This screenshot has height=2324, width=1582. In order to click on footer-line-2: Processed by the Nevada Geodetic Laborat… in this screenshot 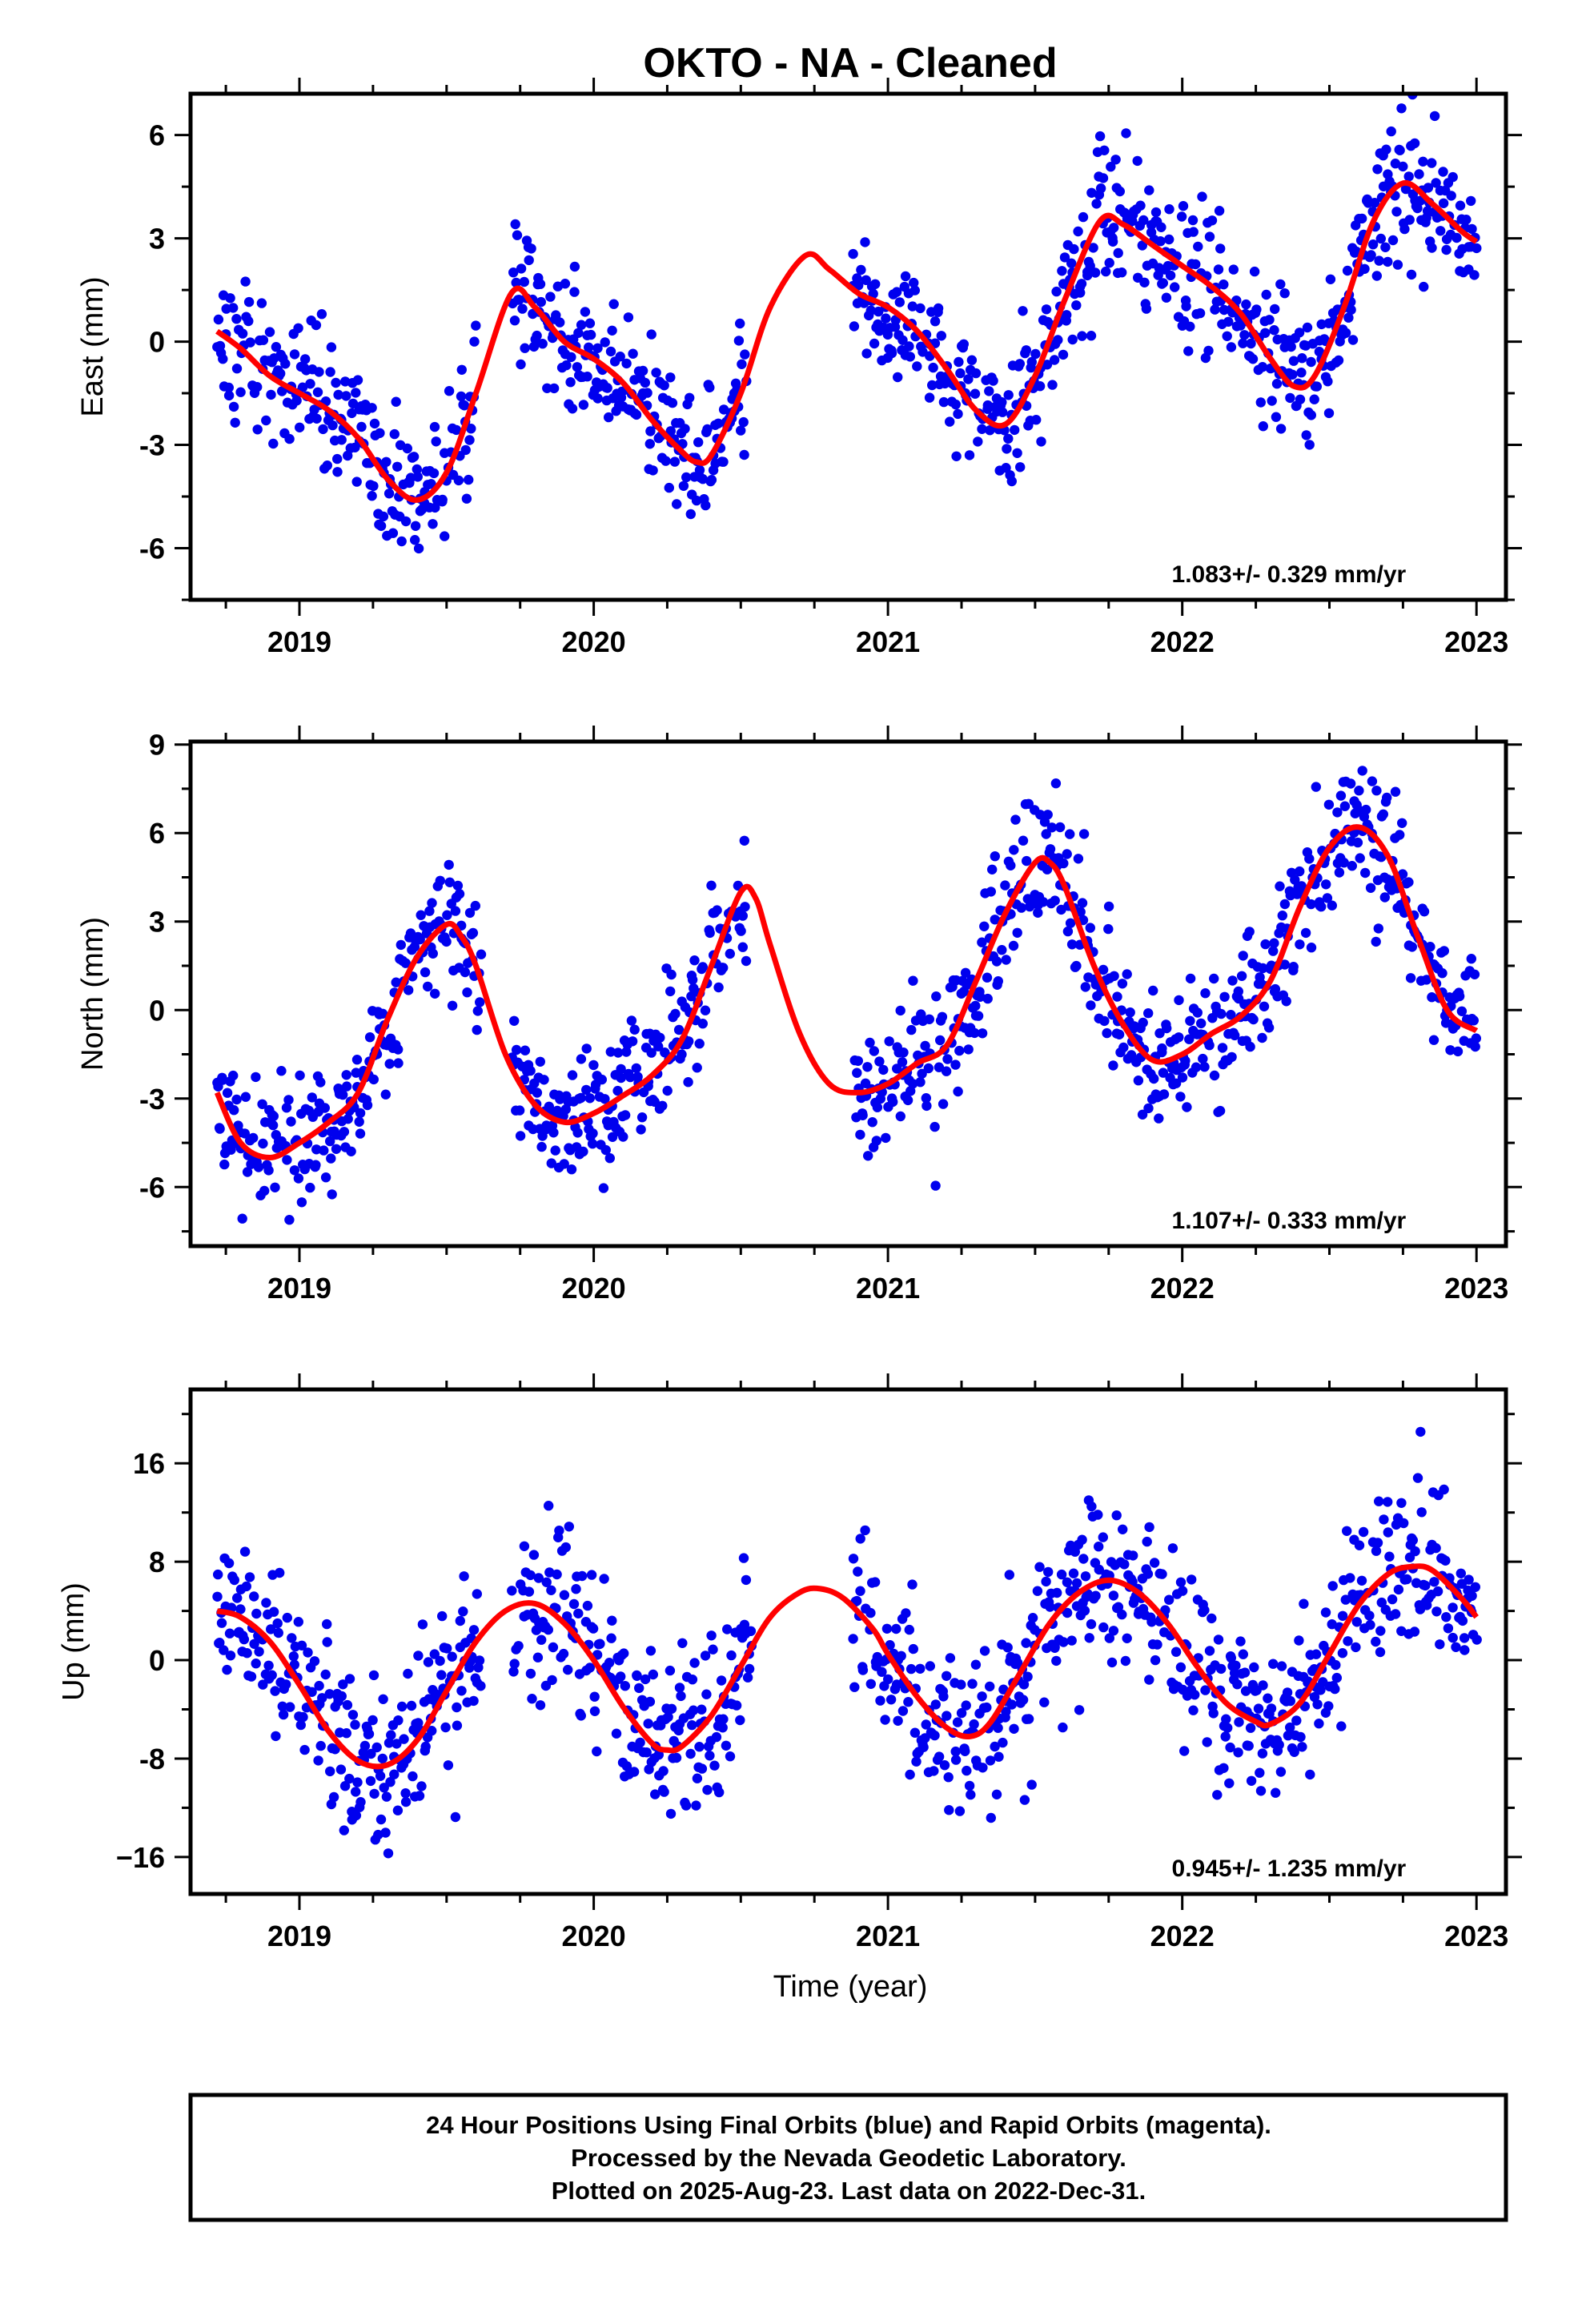, I will do `click(848, 2158)`.